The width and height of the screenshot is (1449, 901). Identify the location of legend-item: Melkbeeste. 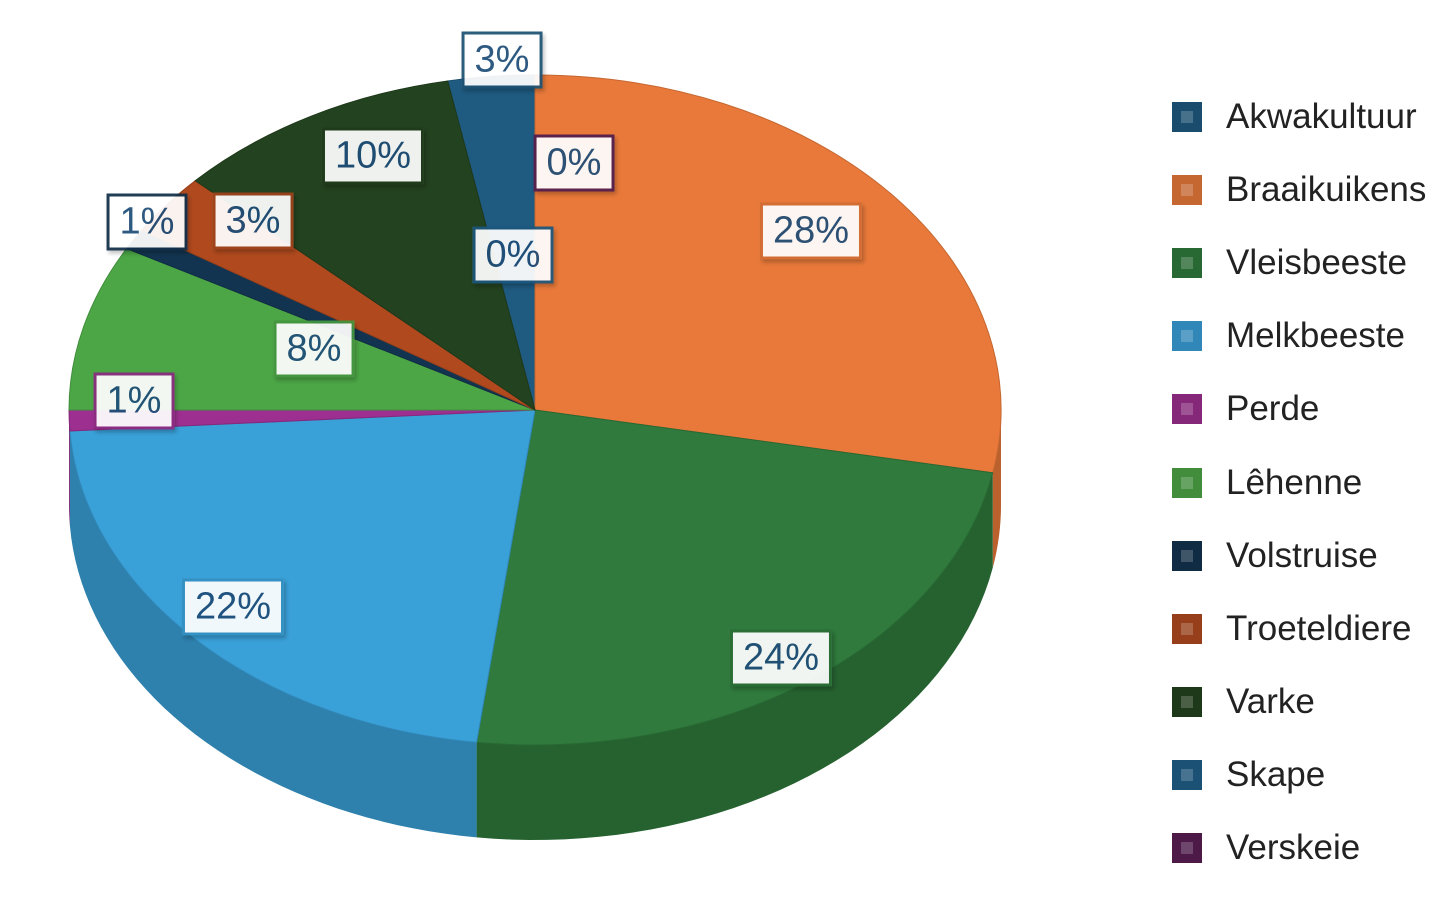
(1299, 336).